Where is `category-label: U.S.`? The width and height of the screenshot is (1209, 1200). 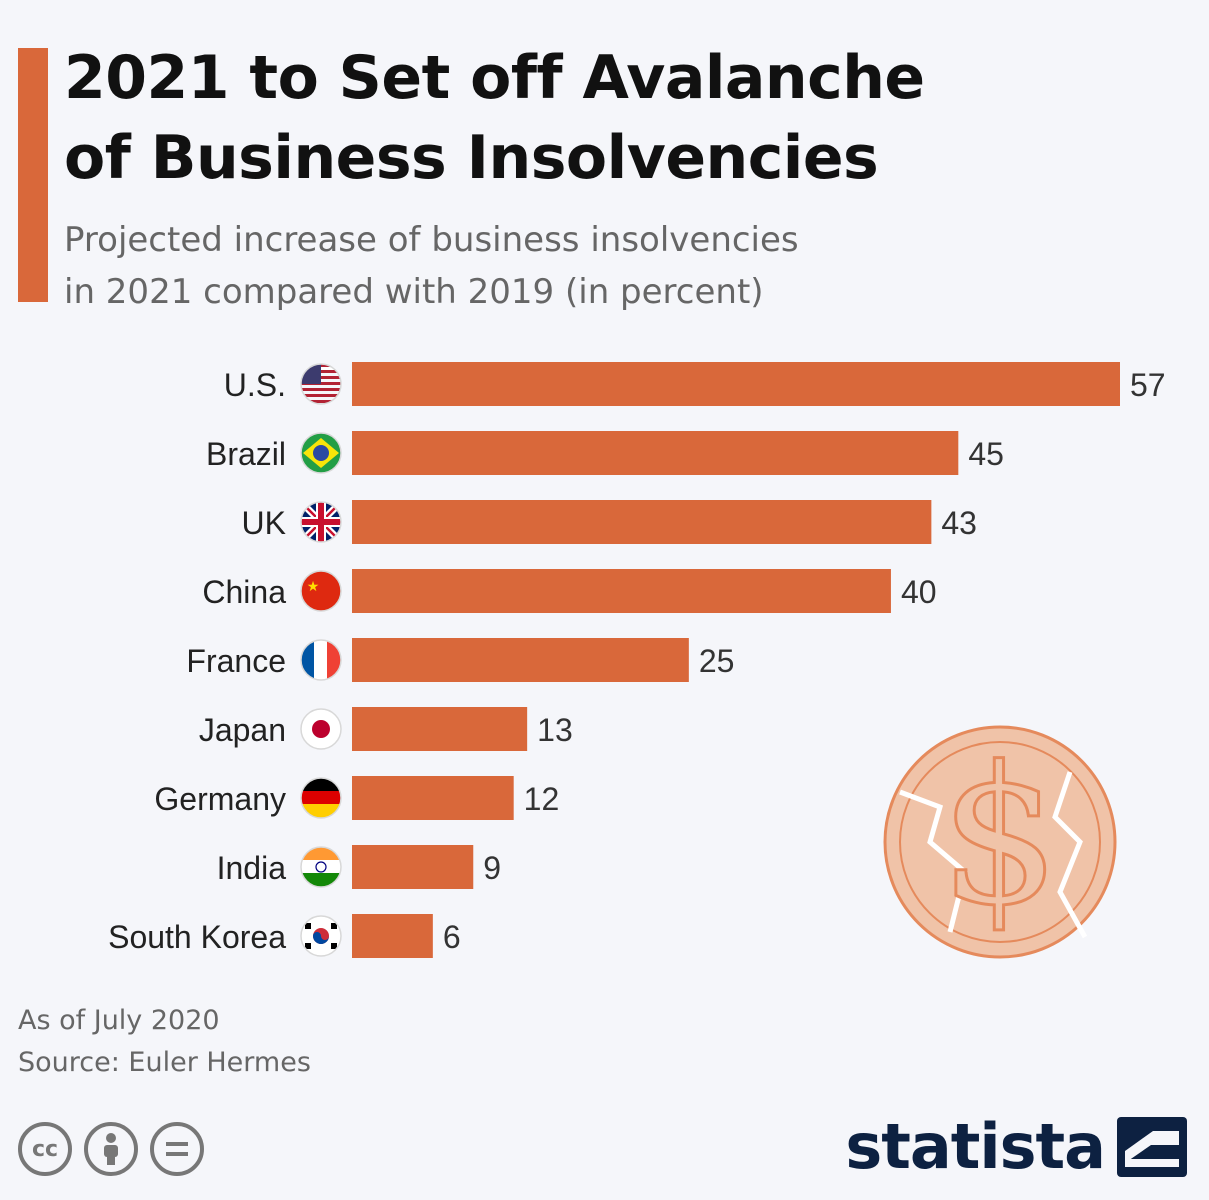 category-label: U.S. is located at coordinates (255, 385).